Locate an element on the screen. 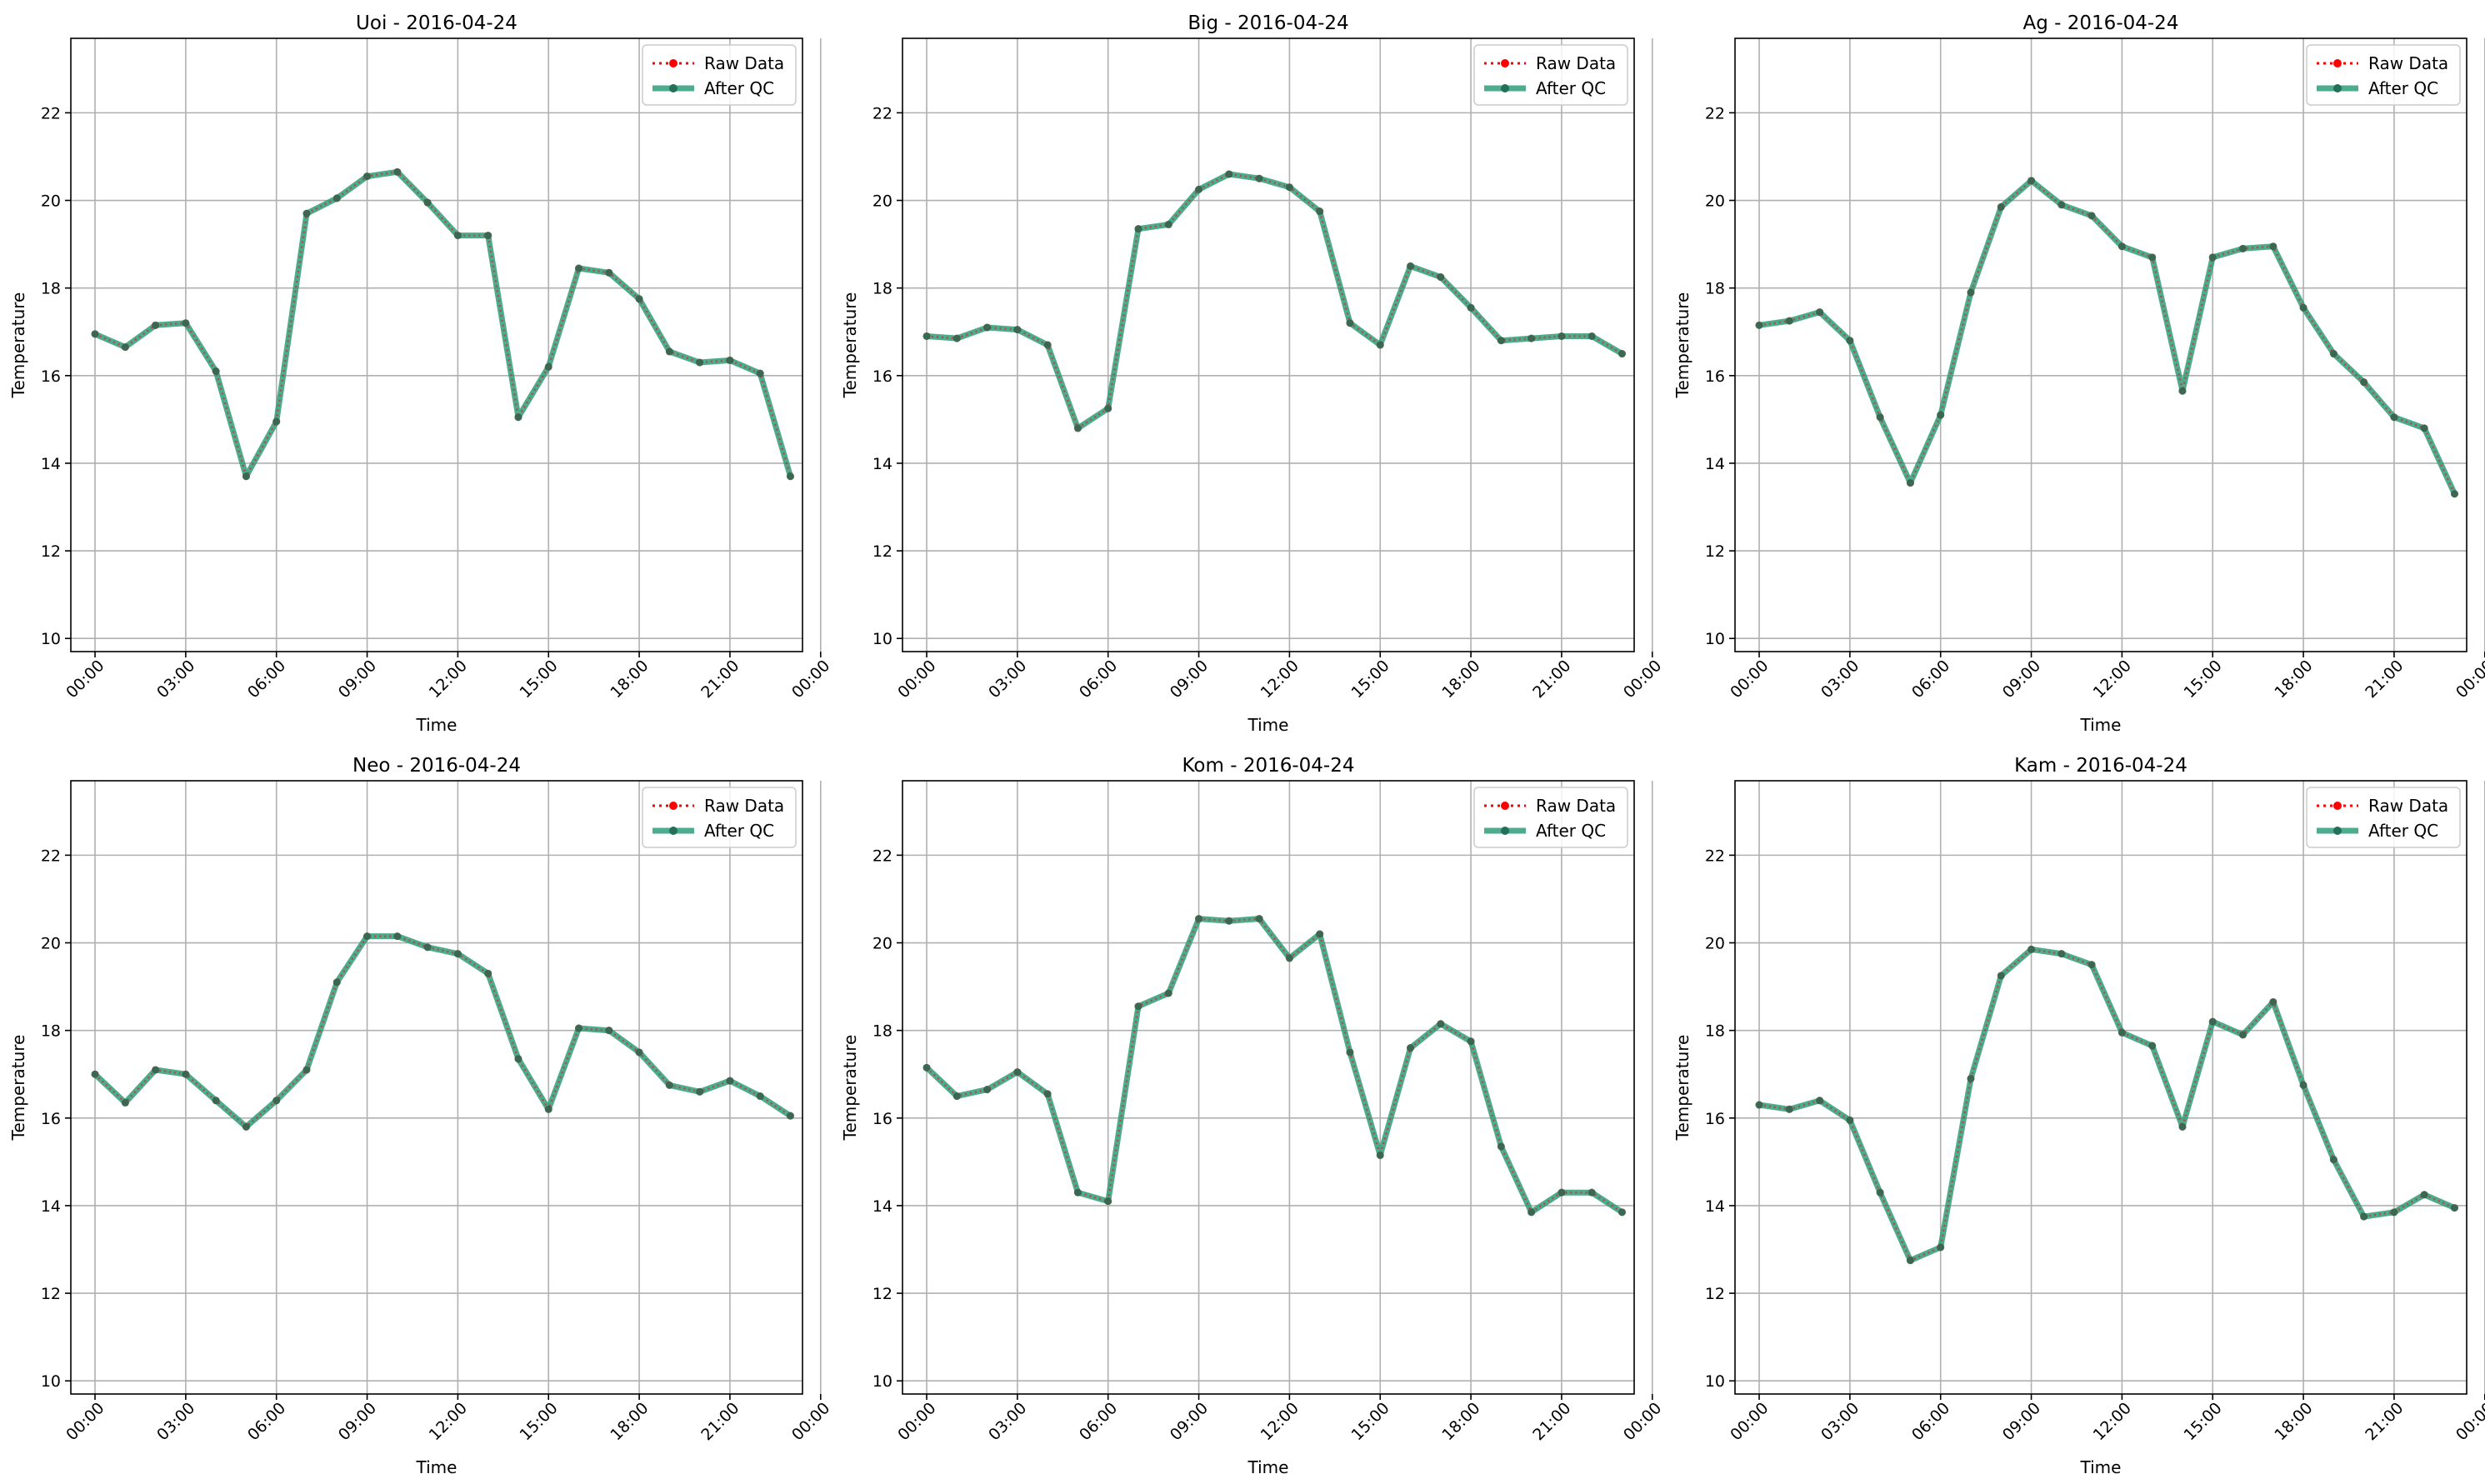  y-tick-label: 18 is located at coordinates (51, 289).